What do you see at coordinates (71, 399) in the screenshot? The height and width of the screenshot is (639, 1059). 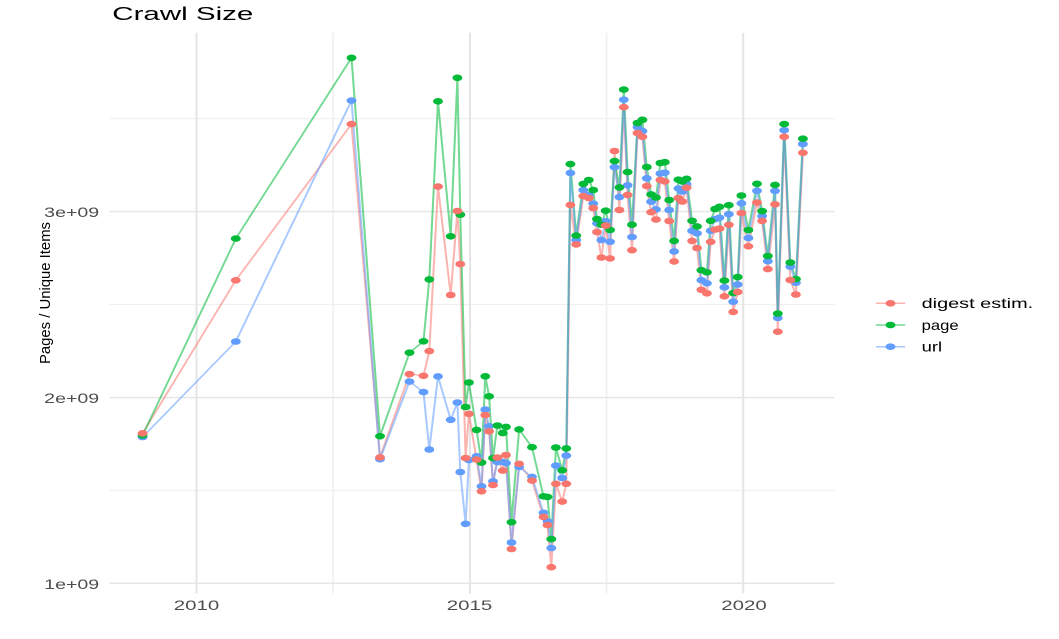 I see `svg-text: 2e+09` at bounding box center [71, 399].